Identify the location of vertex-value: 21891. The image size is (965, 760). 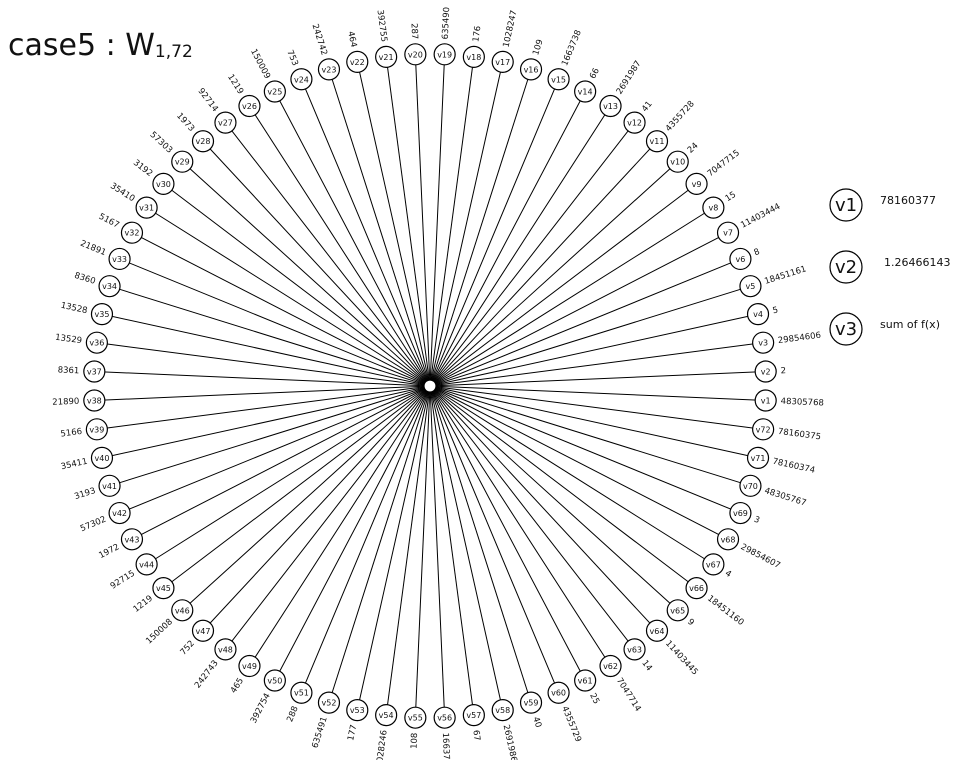
(93, 249).